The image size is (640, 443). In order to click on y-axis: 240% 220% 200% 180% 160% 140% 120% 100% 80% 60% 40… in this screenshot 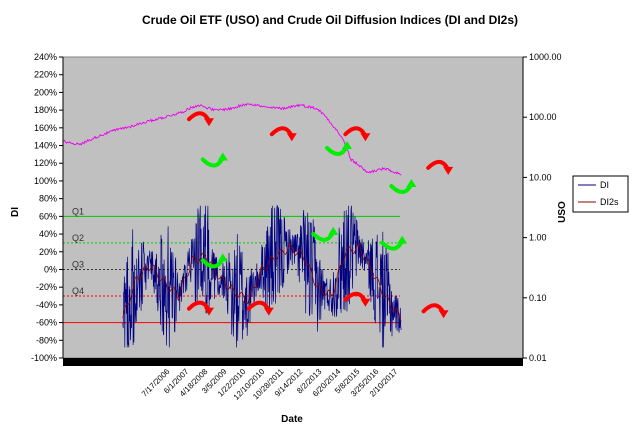, I will do `click(47, 207)`.